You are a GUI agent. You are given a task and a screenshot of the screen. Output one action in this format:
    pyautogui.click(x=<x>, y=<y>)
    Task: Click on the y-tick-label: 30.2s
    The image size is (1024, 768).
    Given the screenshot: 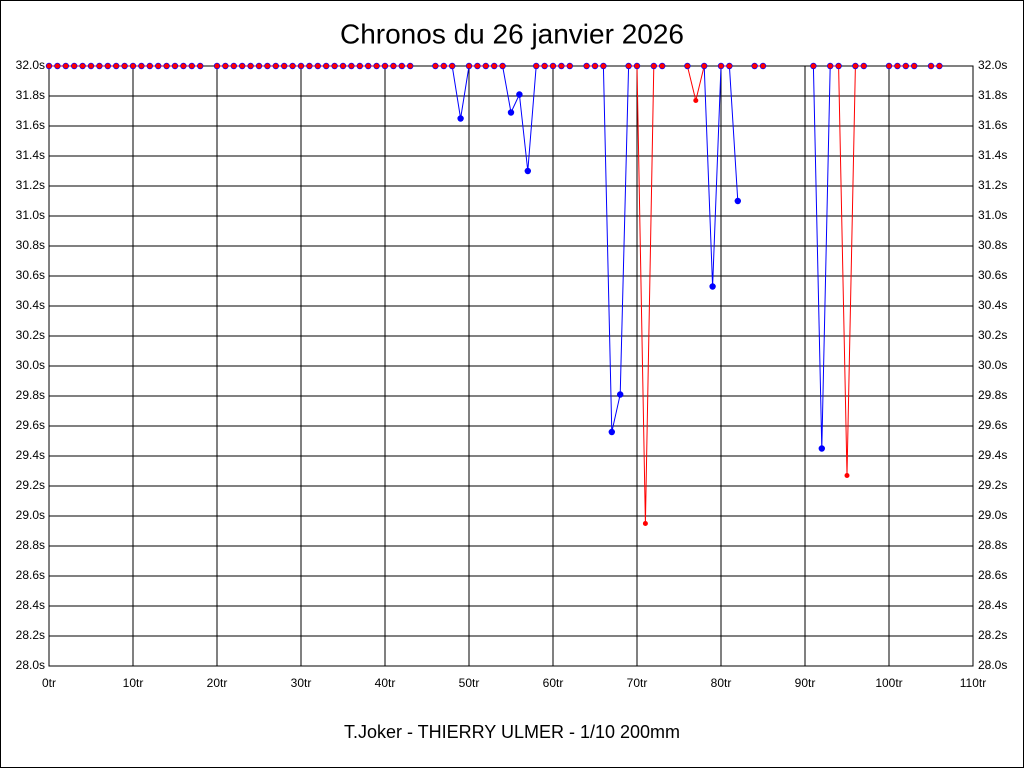 What is the action you would take?
    pyautogui.click(x=30, y=335)
    